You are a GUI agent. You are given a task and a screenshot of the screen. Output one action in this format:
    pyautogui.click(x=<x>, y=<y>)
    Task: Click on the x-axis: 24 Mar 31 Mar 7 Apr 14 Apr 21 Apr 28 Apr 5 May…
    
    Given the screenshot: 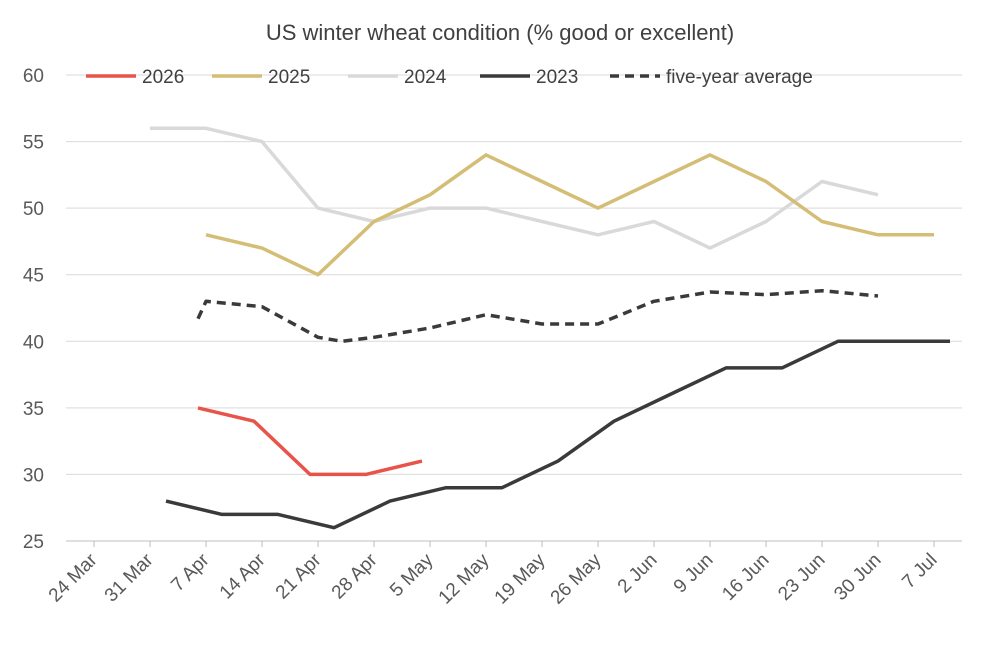 What is the action you would take?
    pyautogui.click(x=503, y=574)
    